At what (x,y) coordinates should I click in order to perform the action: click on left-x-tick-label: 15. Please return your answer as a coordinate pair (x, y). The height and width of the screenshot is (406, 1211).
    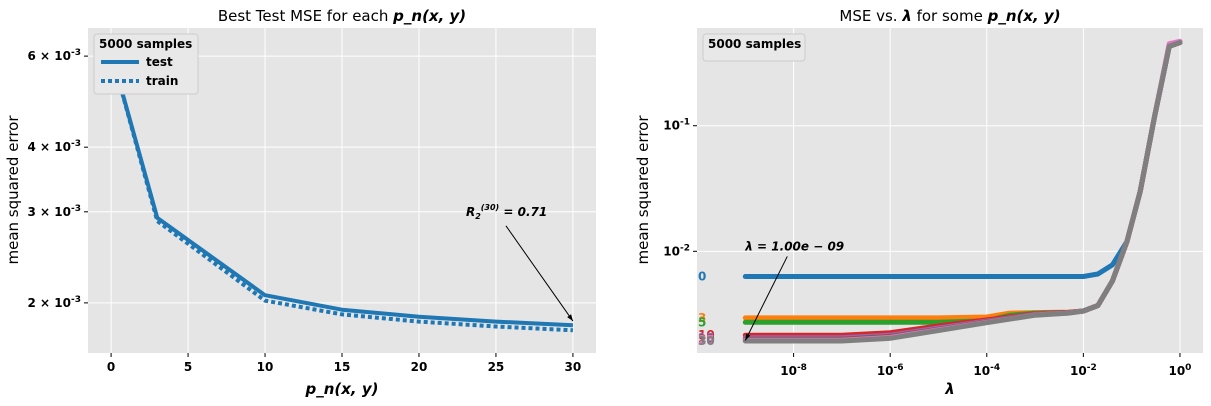
    Looking at the image, I should click on (342, 367).